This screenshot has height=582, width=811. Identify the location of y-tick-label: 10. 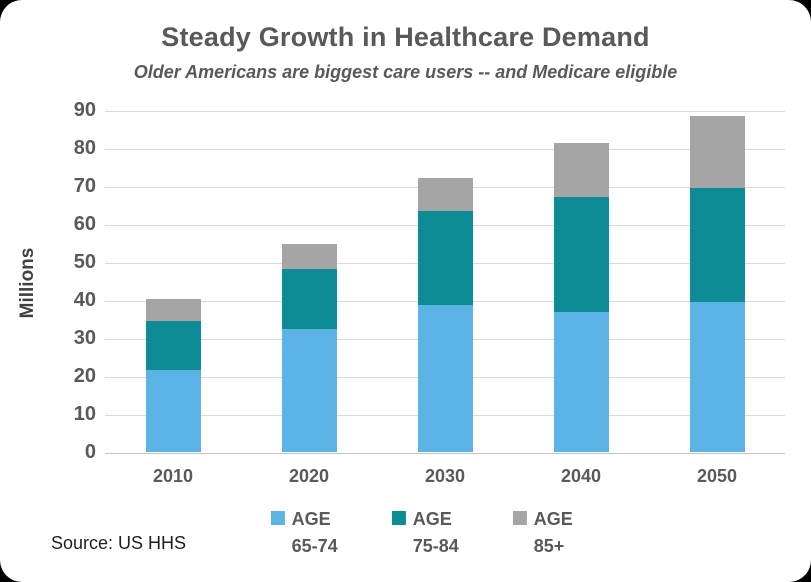
(84, 414).